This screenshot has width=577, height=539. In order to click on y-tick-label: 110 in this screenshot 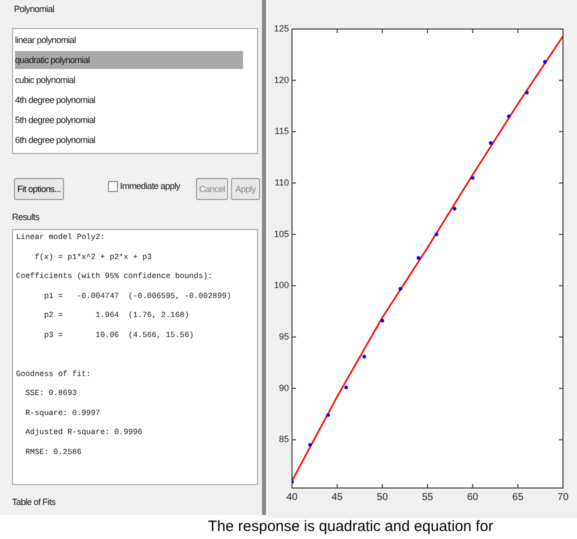, I will do `click(281, 183)`.